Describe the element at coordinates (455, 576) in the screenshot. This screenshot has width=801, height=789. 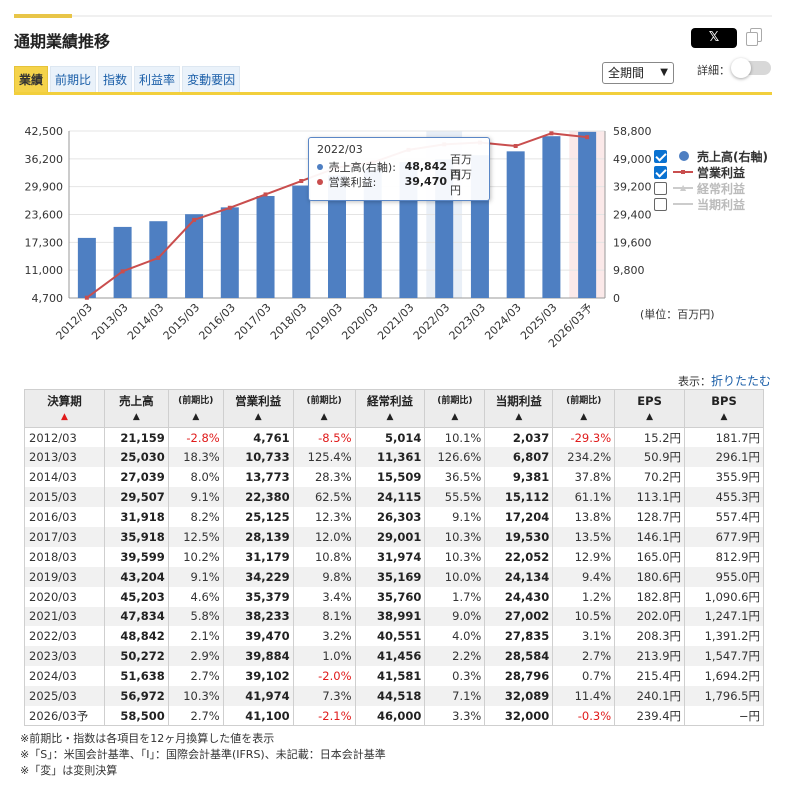
I see `table-cell: 10.0%` at that location.